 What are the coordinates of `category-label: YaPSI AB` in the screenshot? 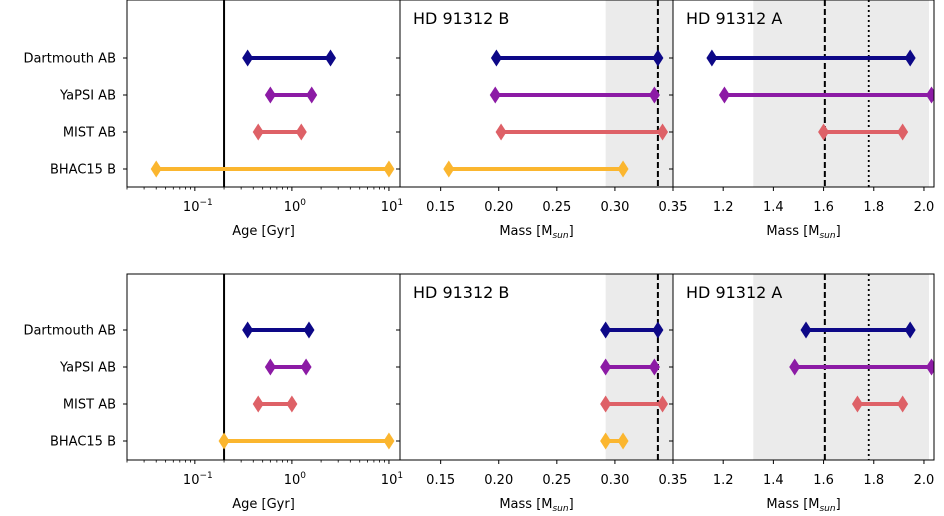 It's located at (87, 368).